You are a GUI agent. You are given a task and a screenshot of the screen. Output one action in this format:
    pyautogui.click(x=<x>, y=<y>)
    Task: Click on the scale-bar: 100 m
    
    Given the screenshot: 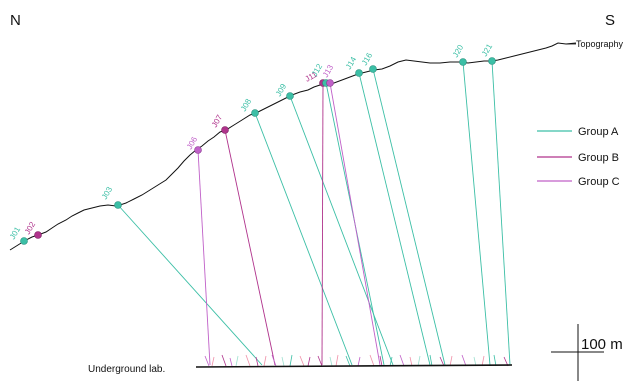 What is the action you would take?
    pyautogui.click(x=587, y=352)
    